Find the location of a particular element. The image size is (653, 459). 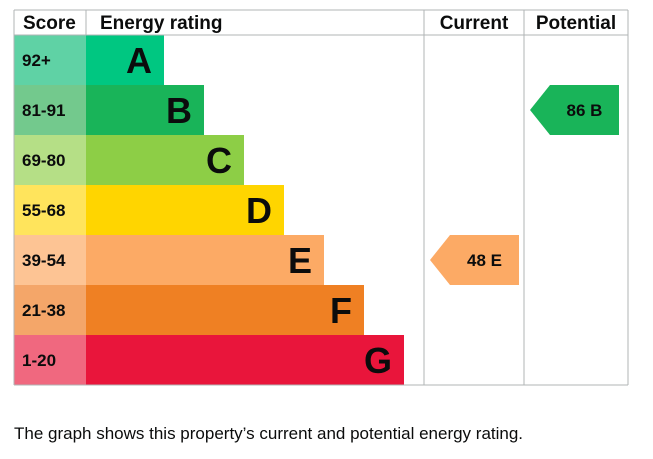

score-cell-e is located at coordinates (50, 260).